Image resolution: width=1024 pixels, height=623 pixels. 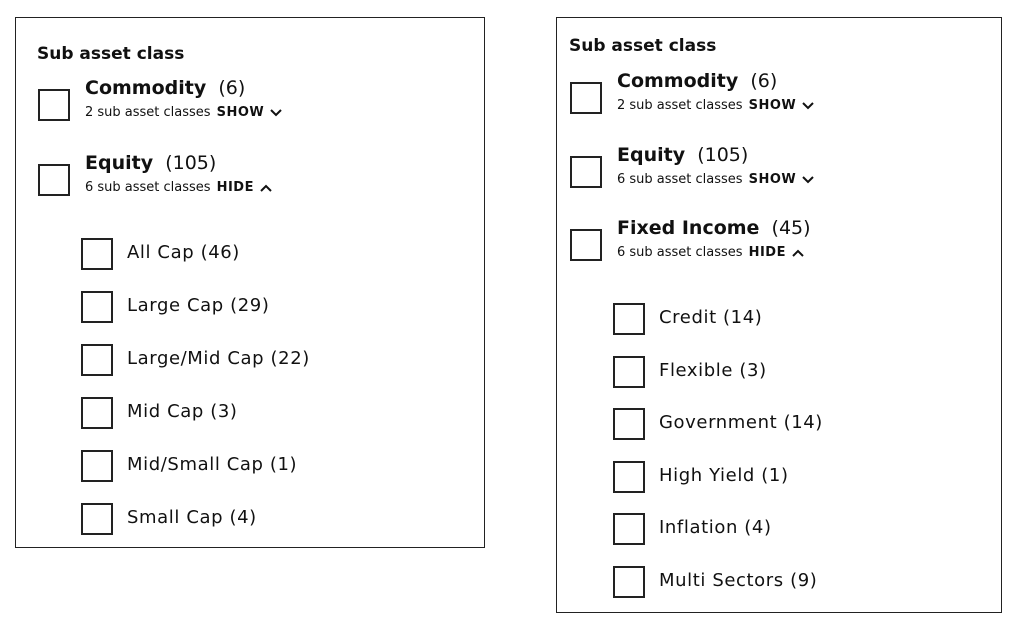 I want to click on group-name: Fixed Income, so click(x=688, y=228).